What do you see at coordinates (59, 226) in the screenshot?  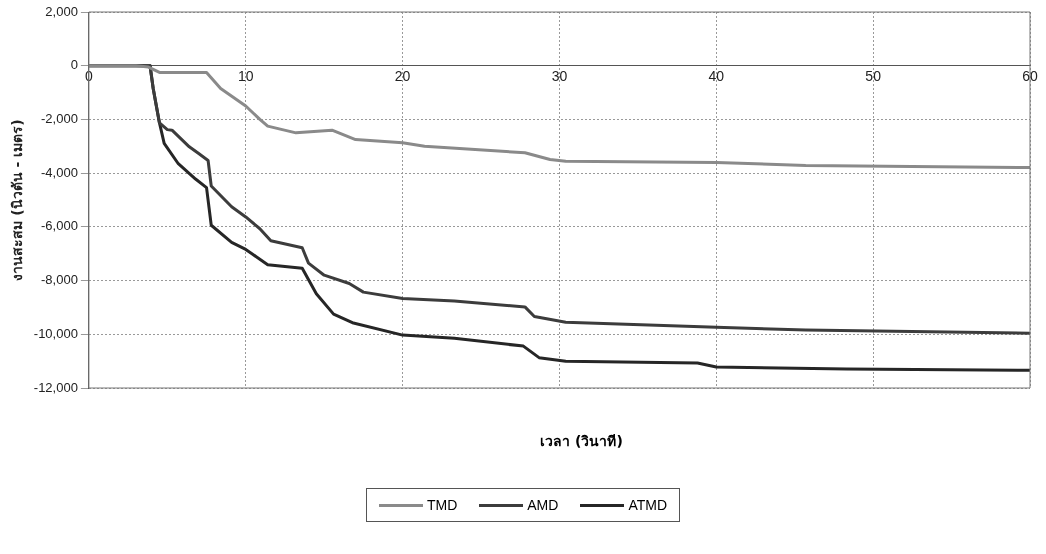 I see `y-tick-label: -6,000` at bounding box center [59, 226].